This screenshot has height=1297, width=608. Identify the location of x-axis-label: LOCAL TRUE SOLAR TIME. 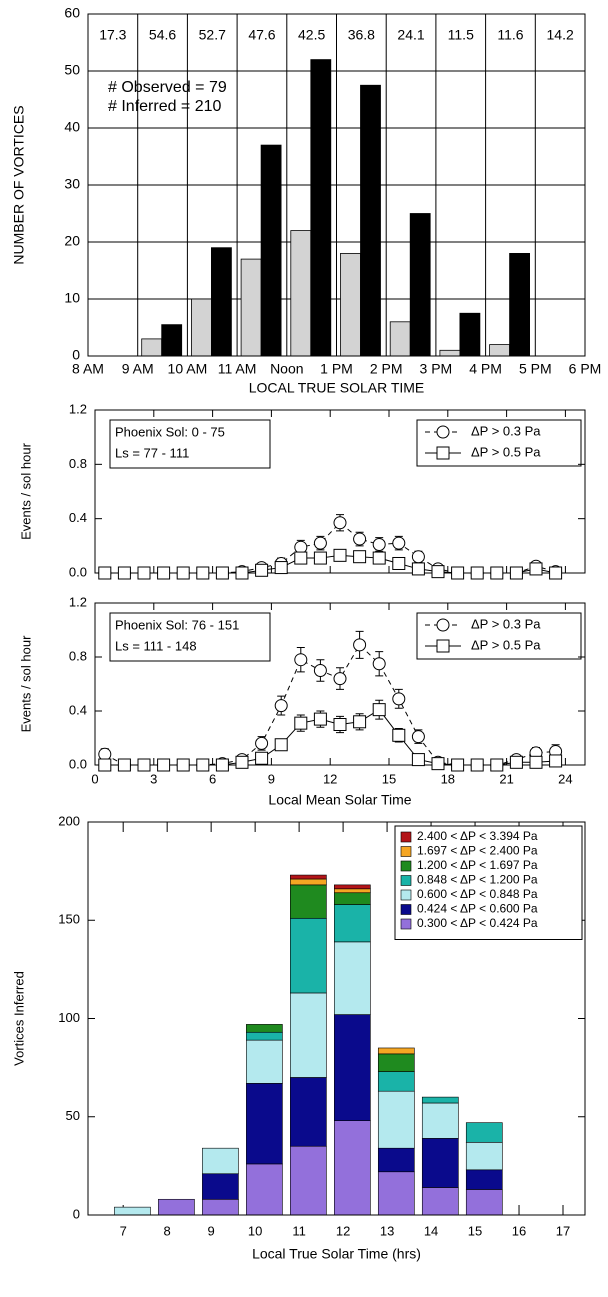
(337, 388).